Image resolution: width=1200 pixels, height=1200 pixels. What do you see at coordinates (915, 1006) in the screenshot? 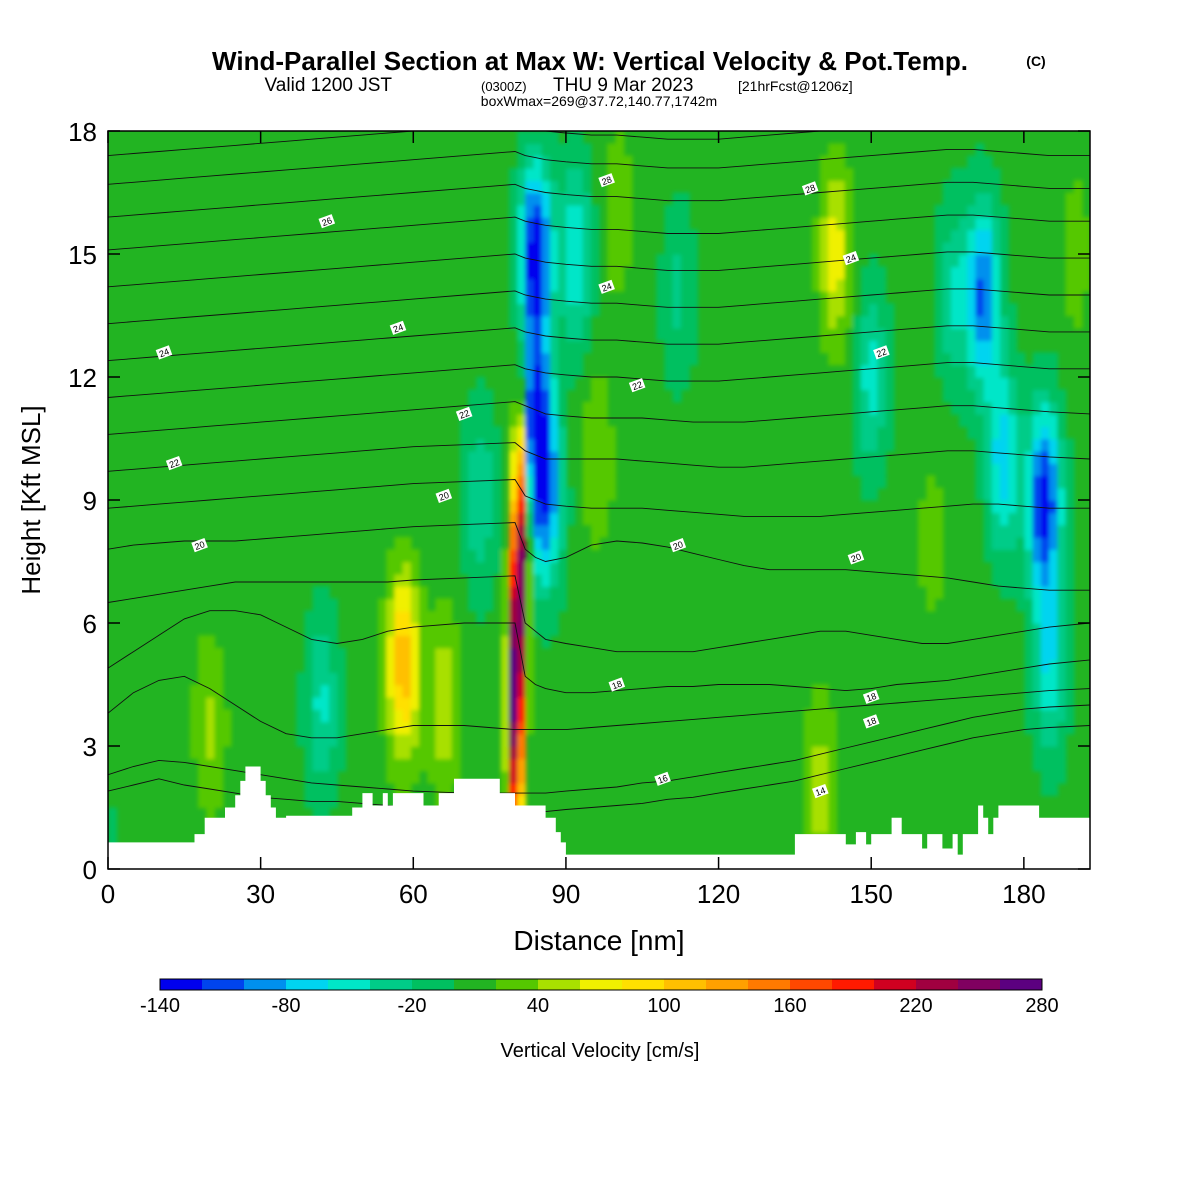
I see `colorbar-tick-label: 220` at bounding box center [915, 1006].